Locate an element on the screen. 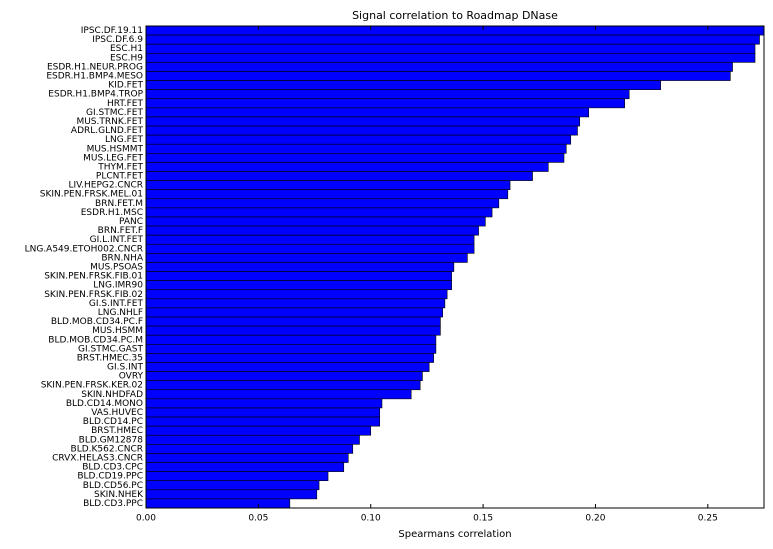 The height and width of the screenshot is (549, 773). x-tick-label: 0.00 is located at coordinates (146, 519).